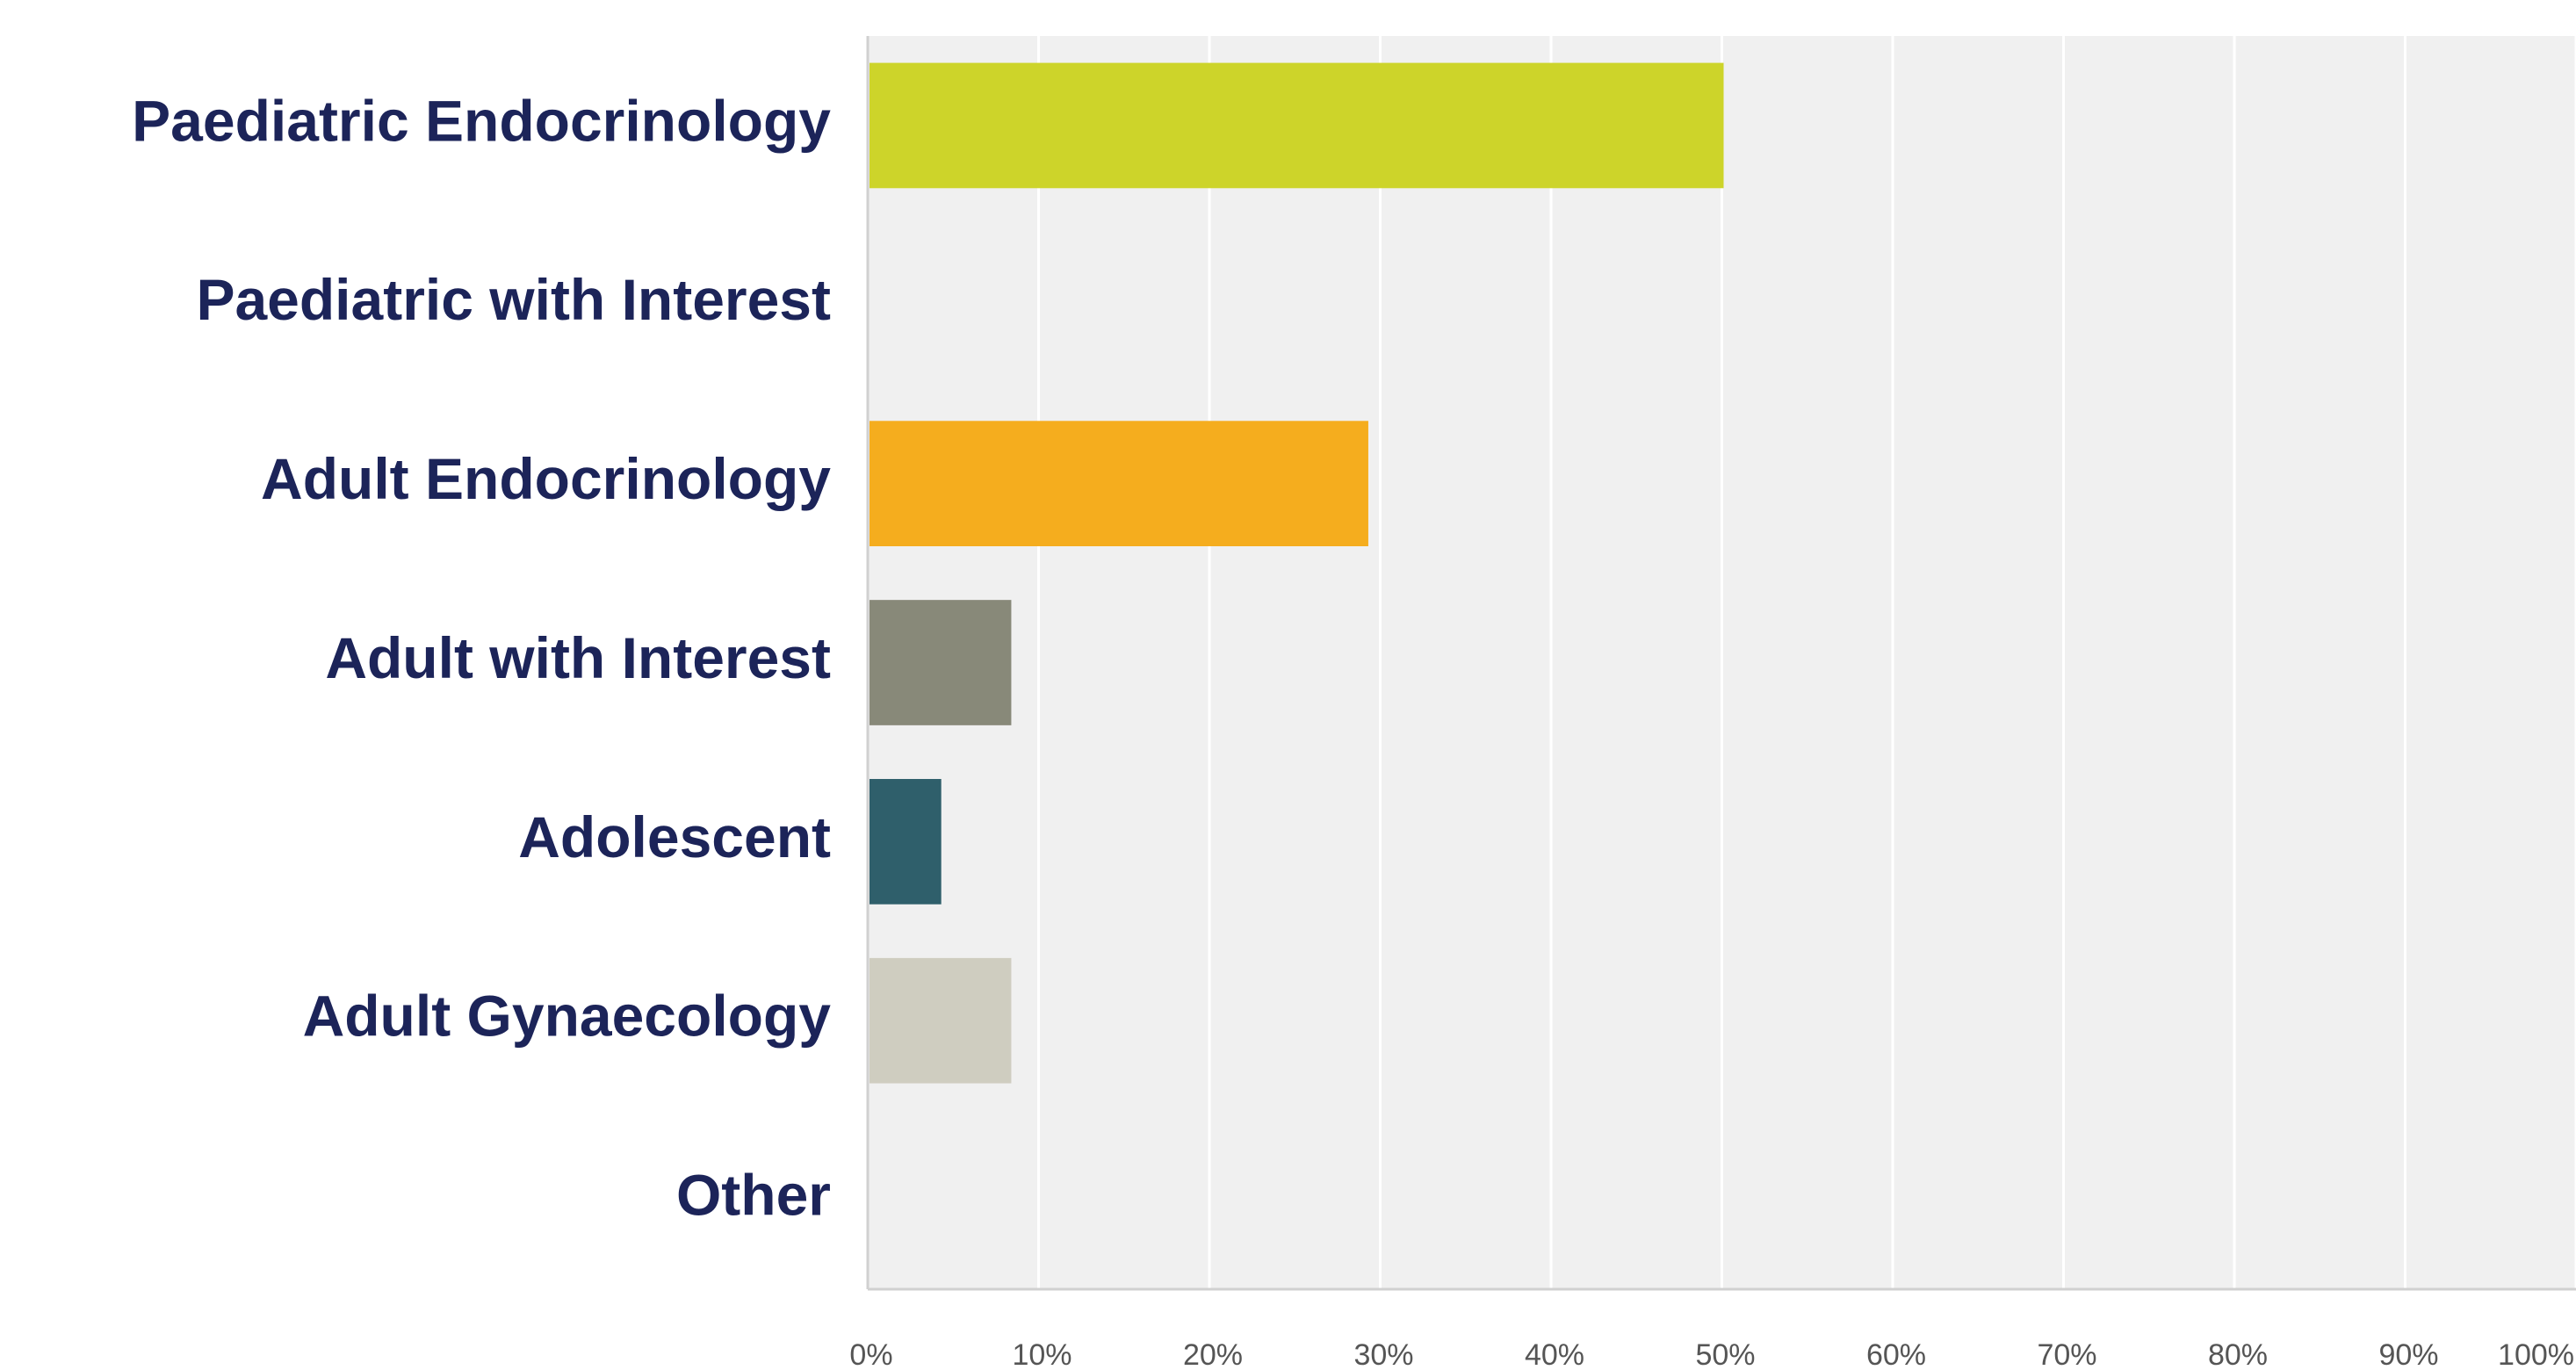  I want to click on x-tick-label: 50%, so click(1725, 1354).